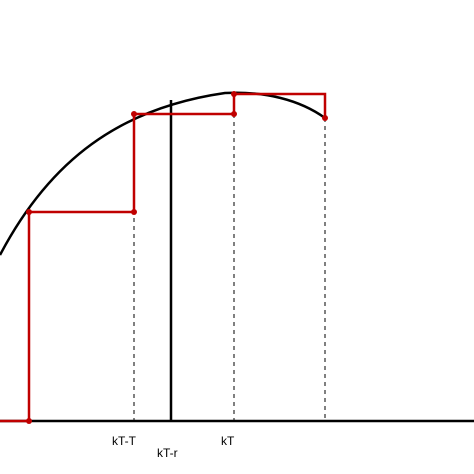 Image resolution: width=474 pixels, height=474 pixels. I want to click on tick-label-kt: kT, so click(228, 441).